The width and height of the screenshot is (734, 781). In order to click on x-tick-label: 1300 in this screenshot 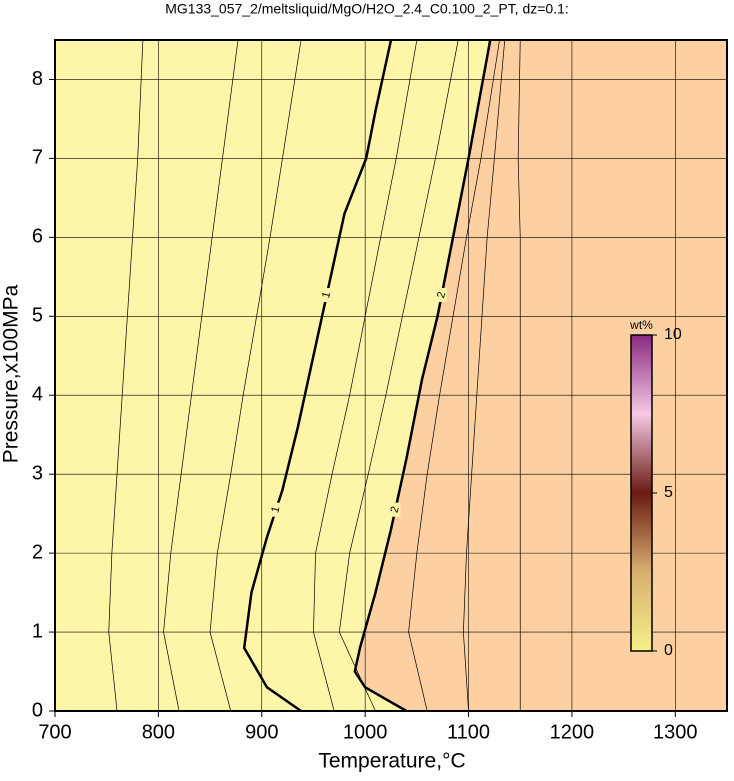, I will do `click(675, 732)`.